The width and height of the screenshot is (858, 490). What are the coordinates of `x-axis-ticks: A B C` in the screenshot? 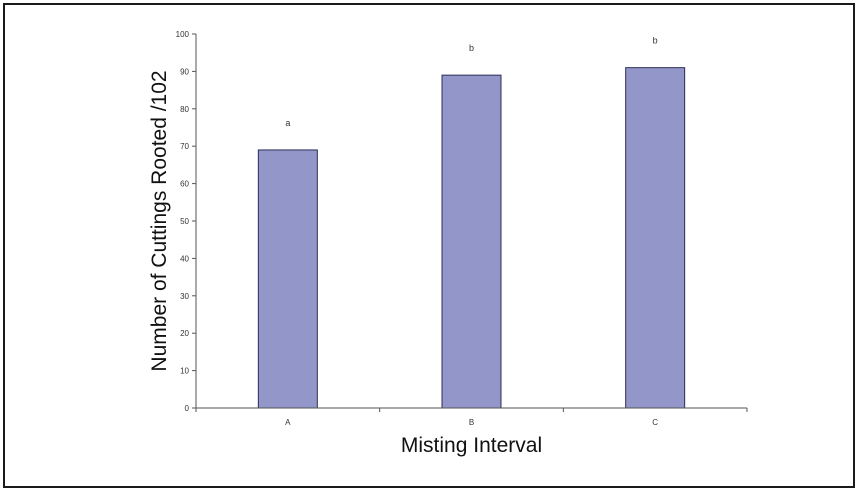 It's located at (471, 417).